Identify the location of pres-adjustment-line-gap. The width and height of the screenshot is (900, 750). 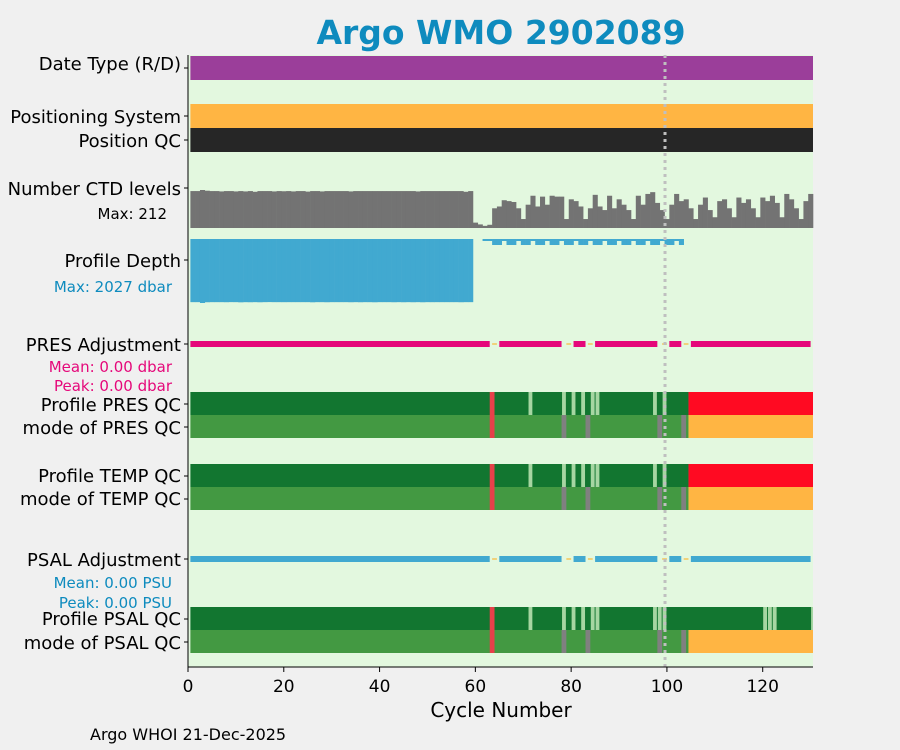
(590, 344).